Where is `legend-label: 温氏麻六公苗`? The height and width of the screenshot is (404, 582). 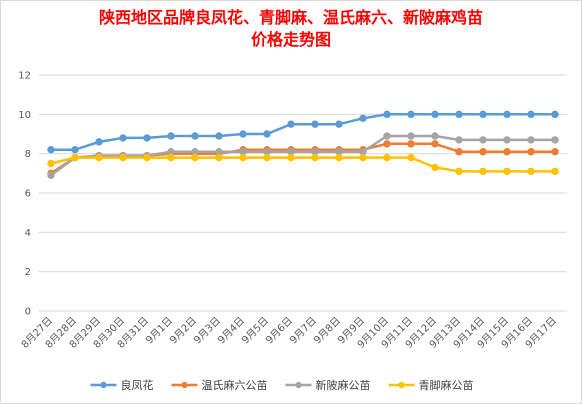
legend-label: 温氏麻六公苗 is located at coordinates (235, 385).